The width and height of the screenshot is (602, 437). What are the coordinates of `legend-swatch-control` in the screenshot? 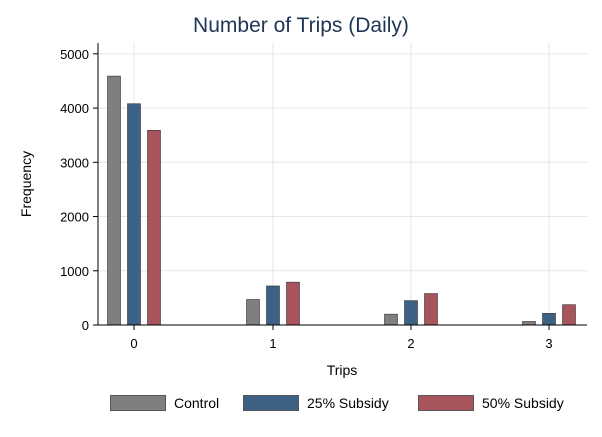 It's located at (138, 403).